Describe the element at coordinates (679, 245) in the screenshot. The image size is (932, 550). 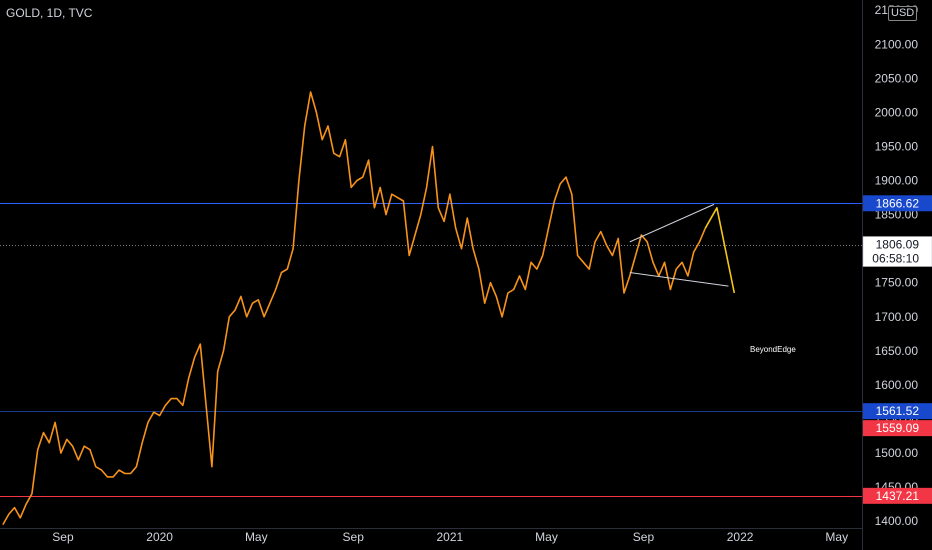
I see `trendlines` at that location.